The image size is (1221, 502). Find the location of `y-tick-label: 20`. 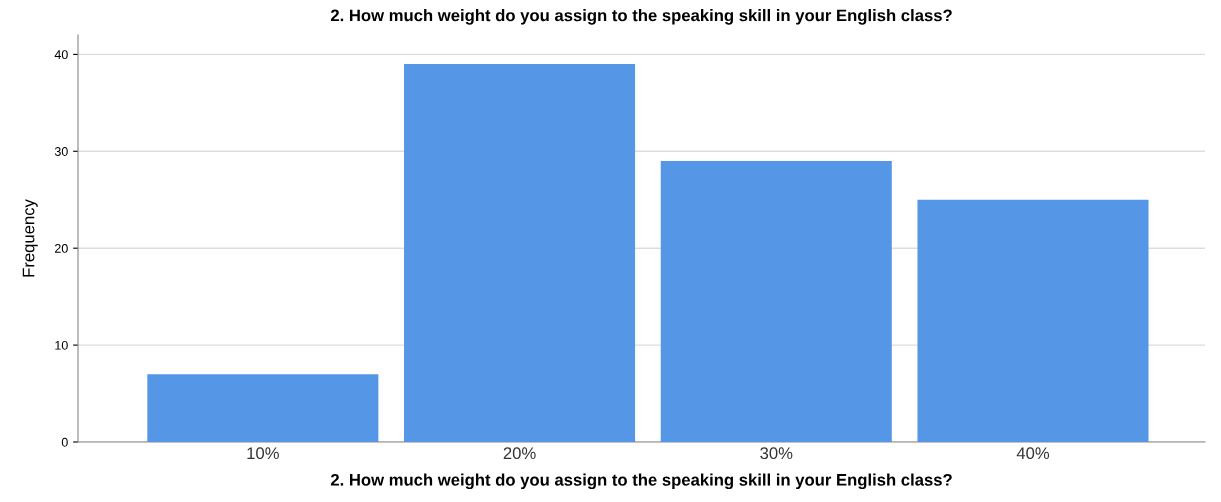

y-tick-label: 20 is located at coordinates (61, 248).